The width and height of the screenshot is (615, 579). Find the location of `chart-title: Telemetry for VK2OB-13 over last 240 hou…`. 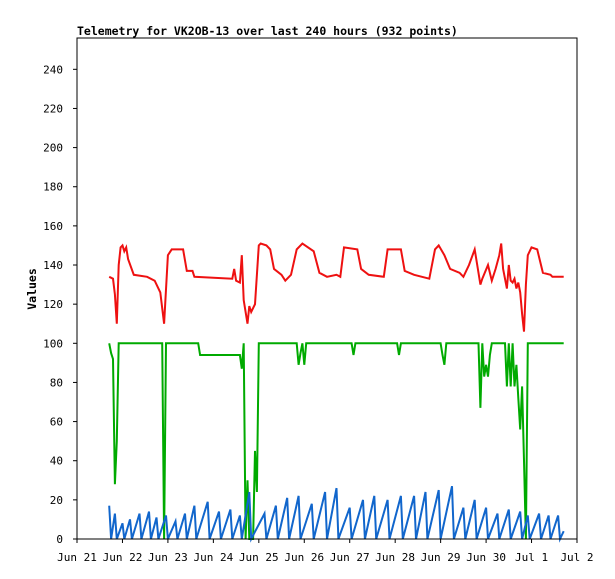

chart-title: Telemetry for VK2OB-13 over last 240 hou… is located at coordinates (267, 31).